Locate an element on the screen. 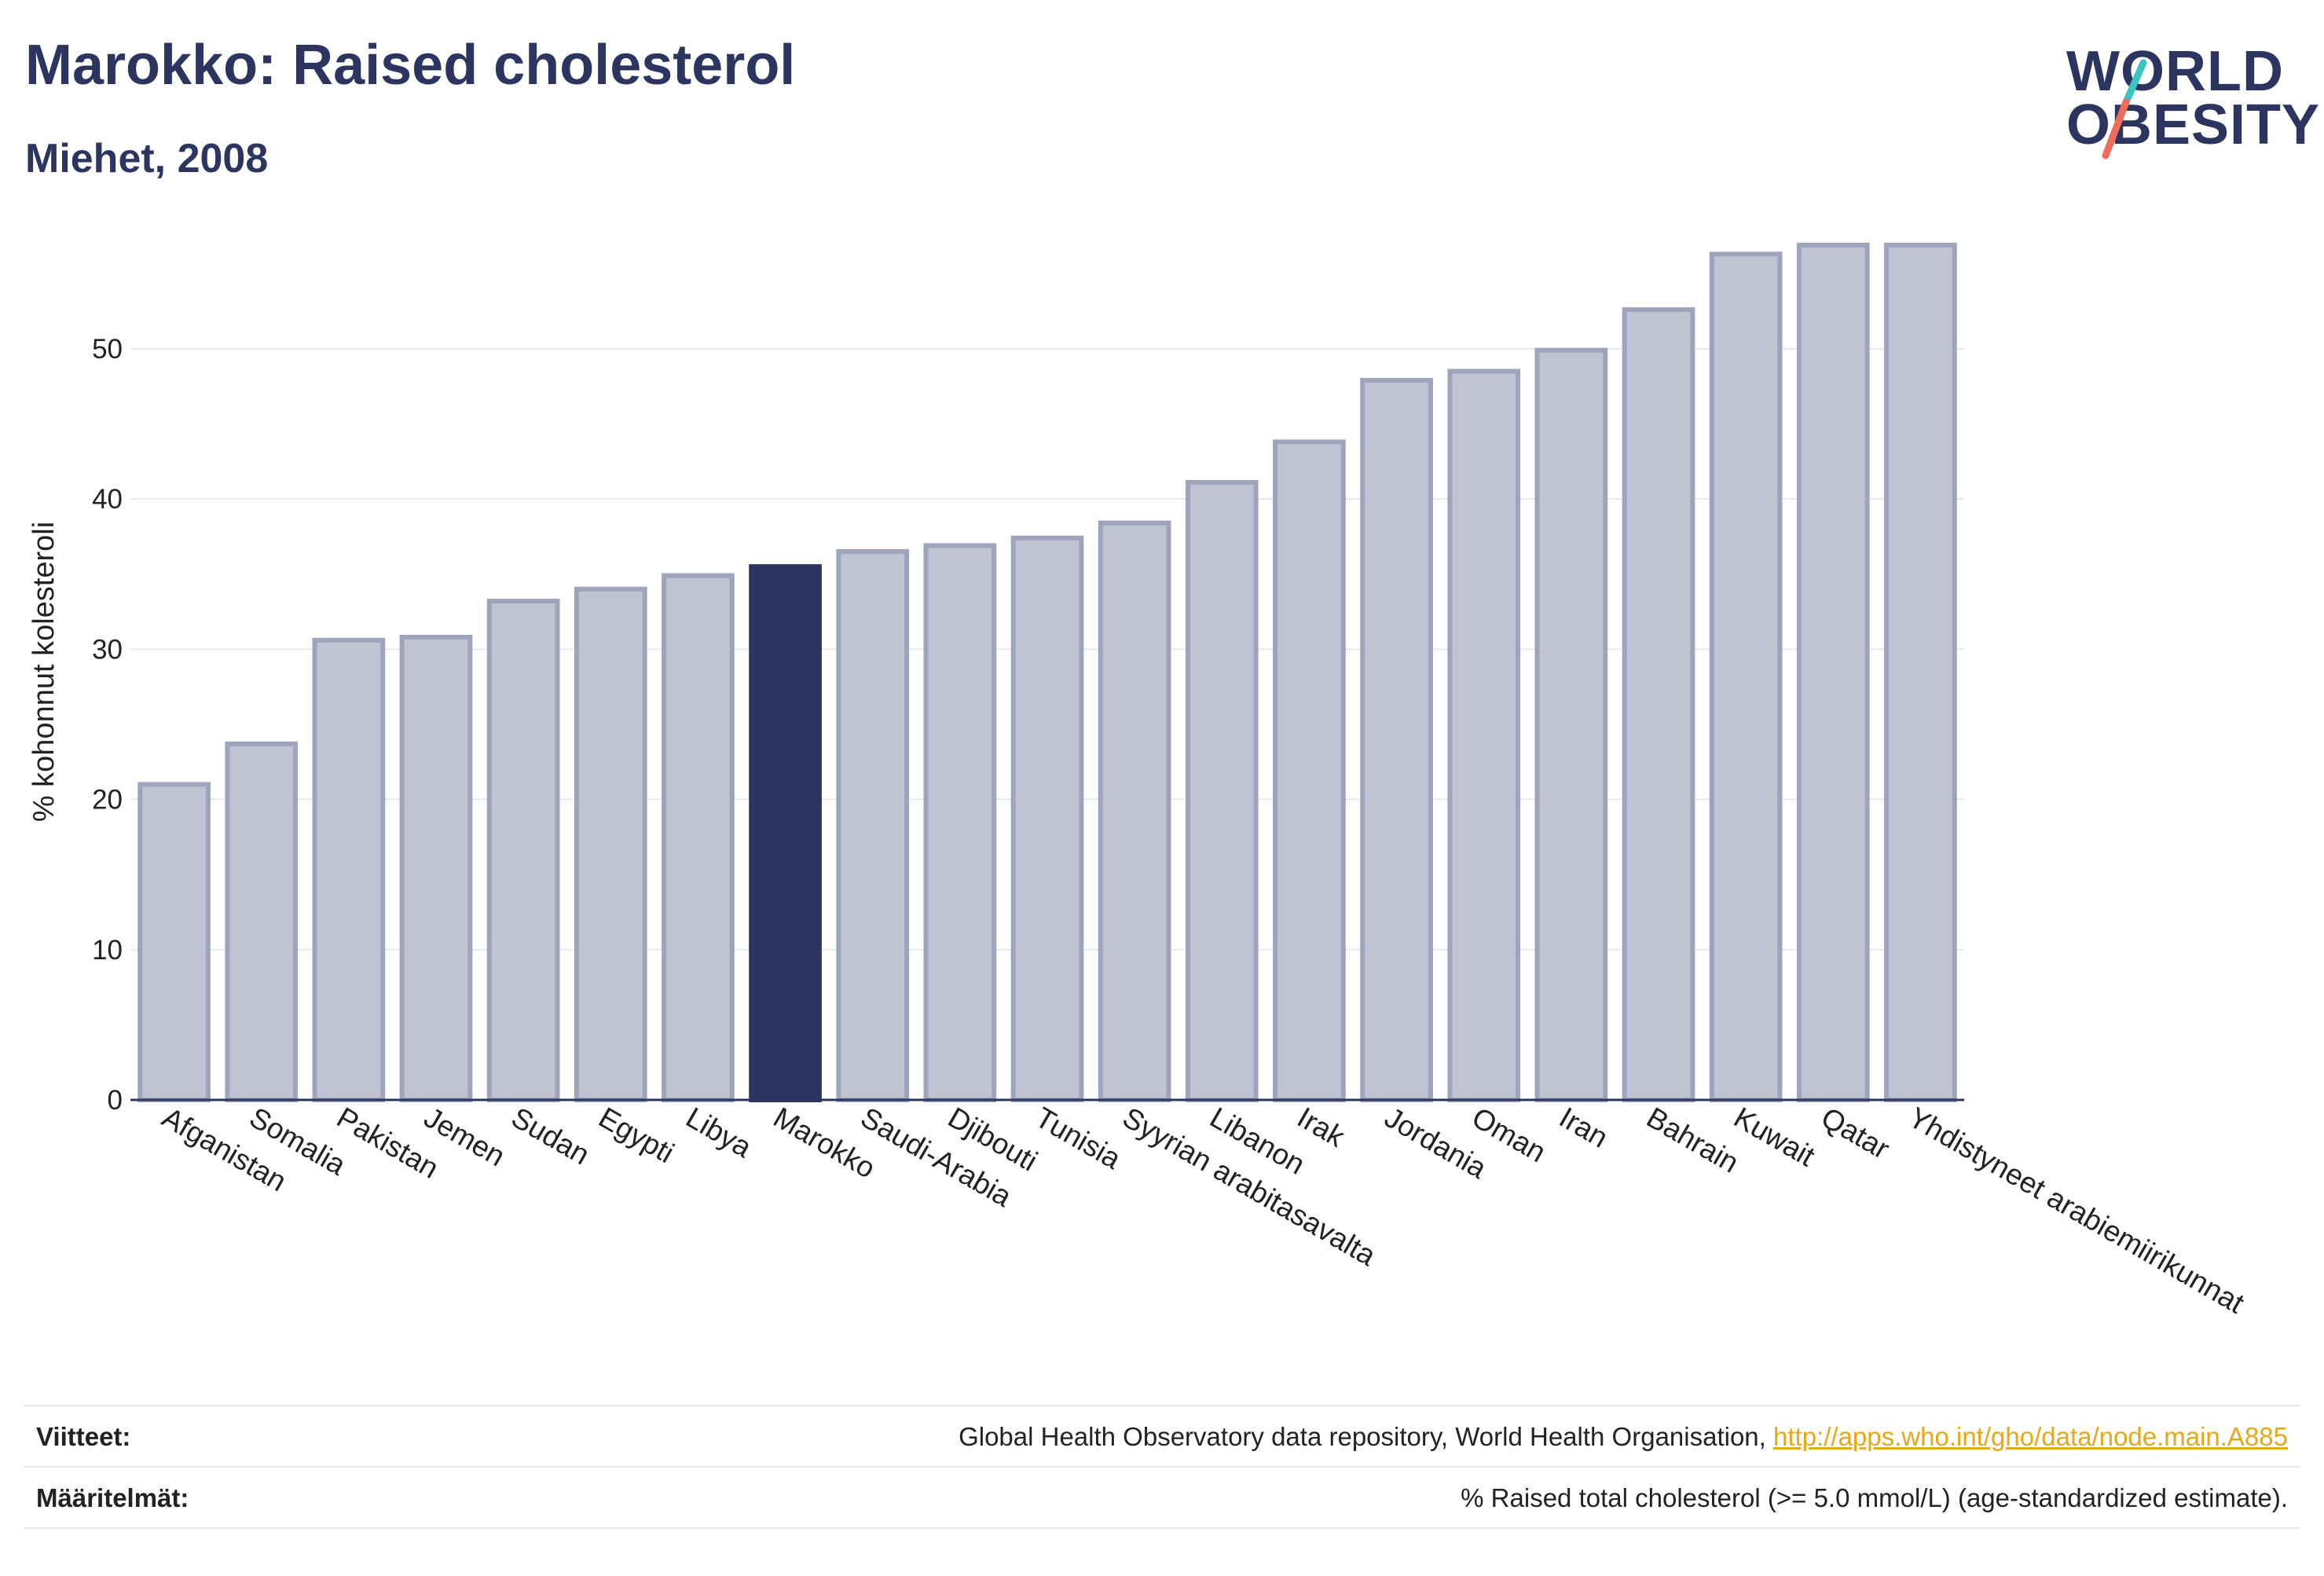  x-tick-label: Tunisia is located at coordinates (1078, 1138).